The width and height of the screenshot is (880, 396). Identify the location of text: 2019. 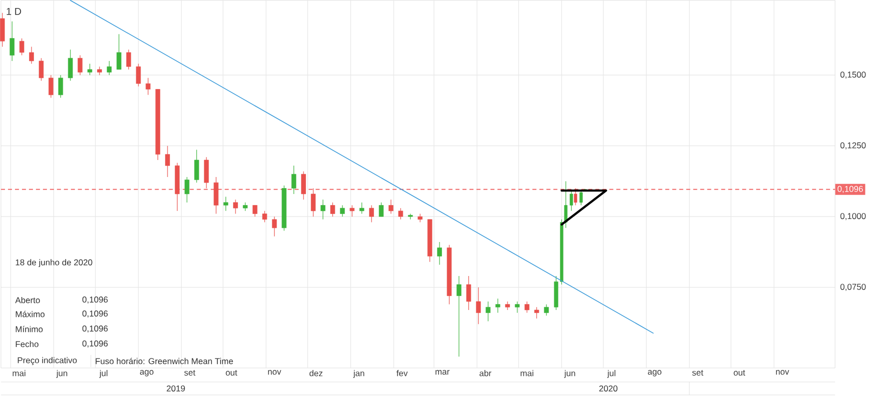
(175, 388).